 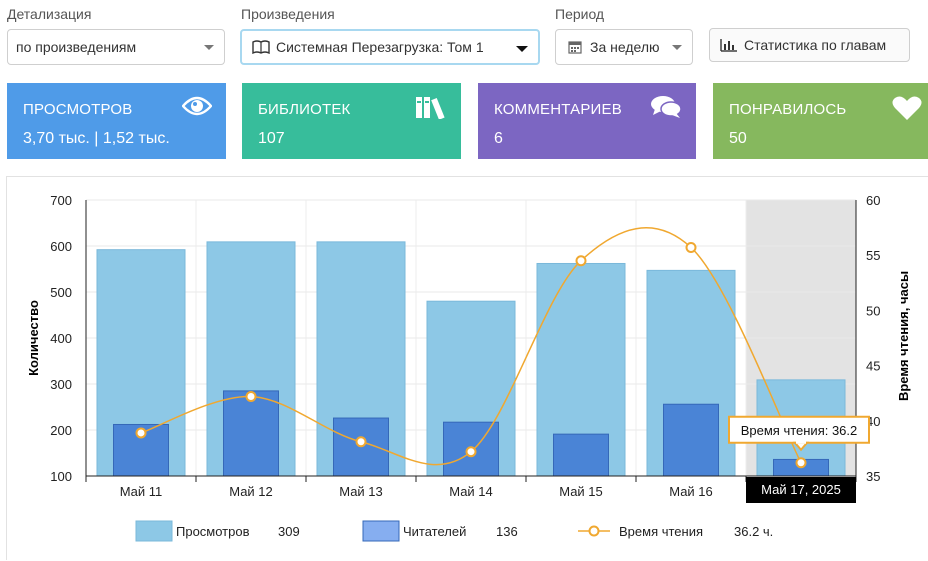 What do you see at coordinates (738, 138) in the screenshot?
I see `likes-card-value: 50` at bounding box center [738, 138].